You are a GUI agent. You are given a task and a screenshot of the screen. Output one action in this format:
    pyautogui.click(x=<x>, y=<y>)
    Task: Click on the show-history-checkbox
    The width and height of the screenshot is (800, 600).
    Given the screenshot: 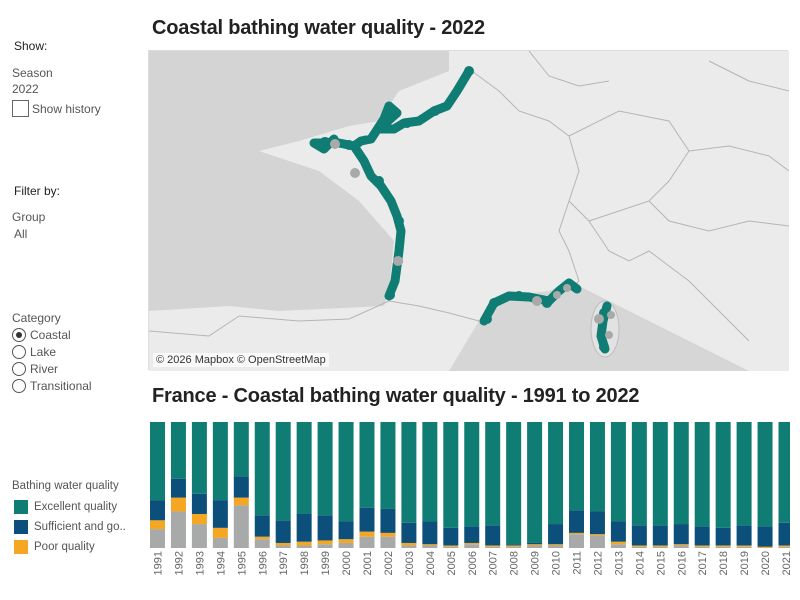 What is the action you would take?
    pyautogui.click(x=20, y=108)
    